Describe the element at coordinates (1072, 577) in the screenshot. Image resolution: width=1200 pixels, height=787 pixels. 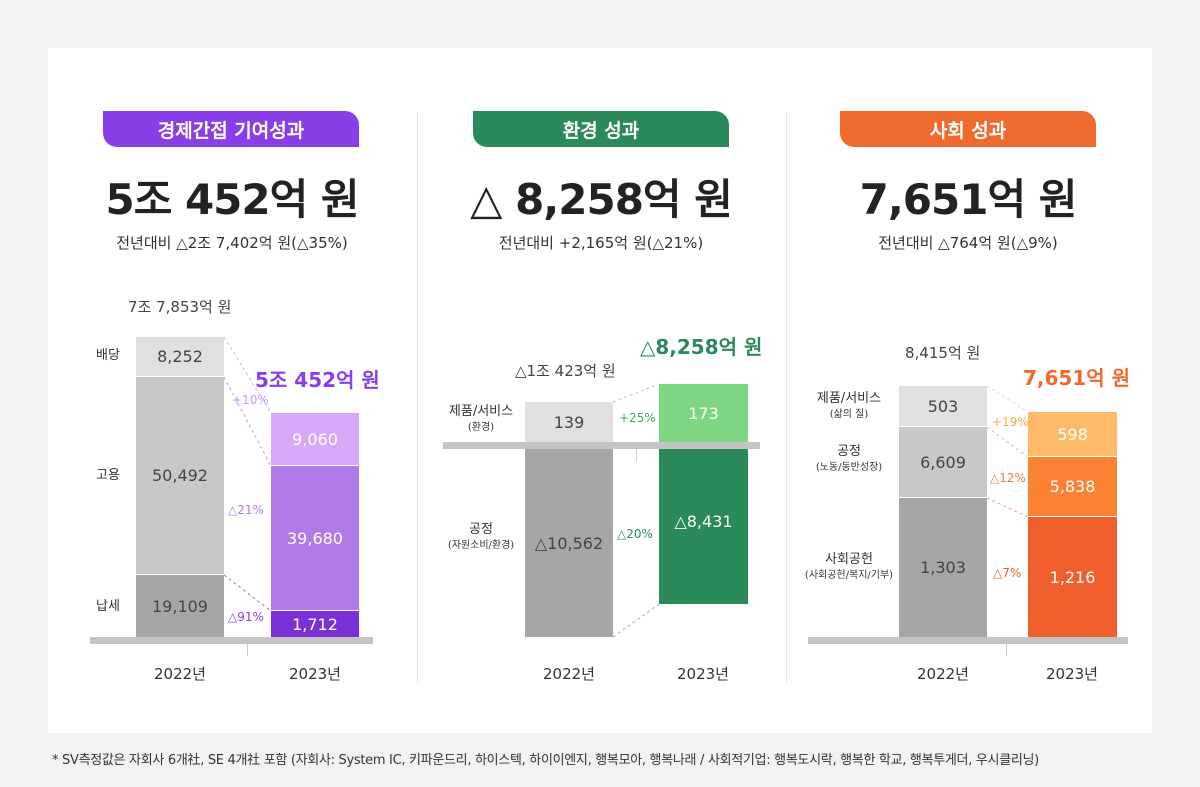
I see `bar-segment: 1,216` at that location.